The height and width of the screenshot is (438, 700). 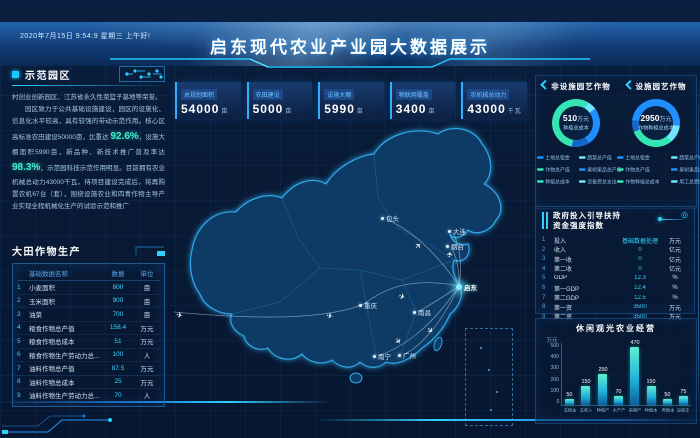 I want to click on donut-value-unit: 万元, so click(x=665, y=119).